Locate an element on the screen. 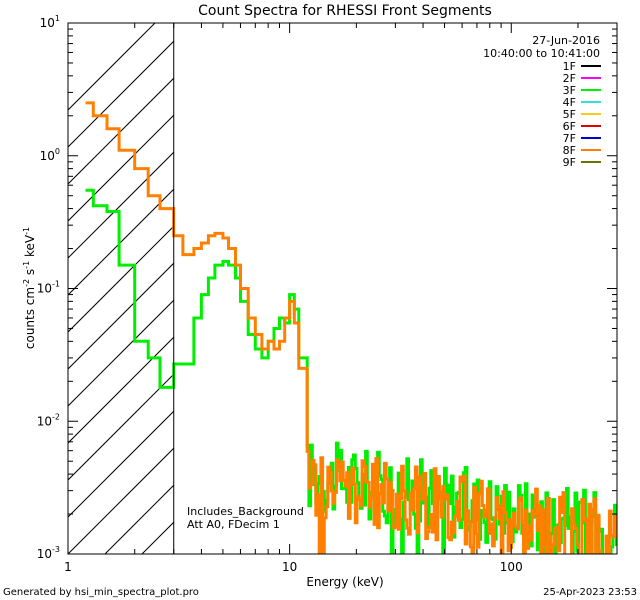  x-tick-label: 10 is located at coordinates (289, 567).